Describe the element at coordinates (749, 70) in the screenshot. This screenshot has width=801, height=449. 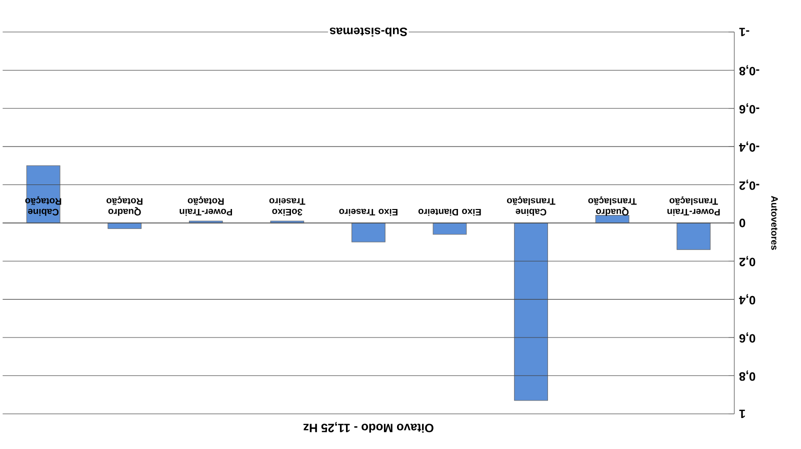
I see `y-tick-label: -0,8` at that location.